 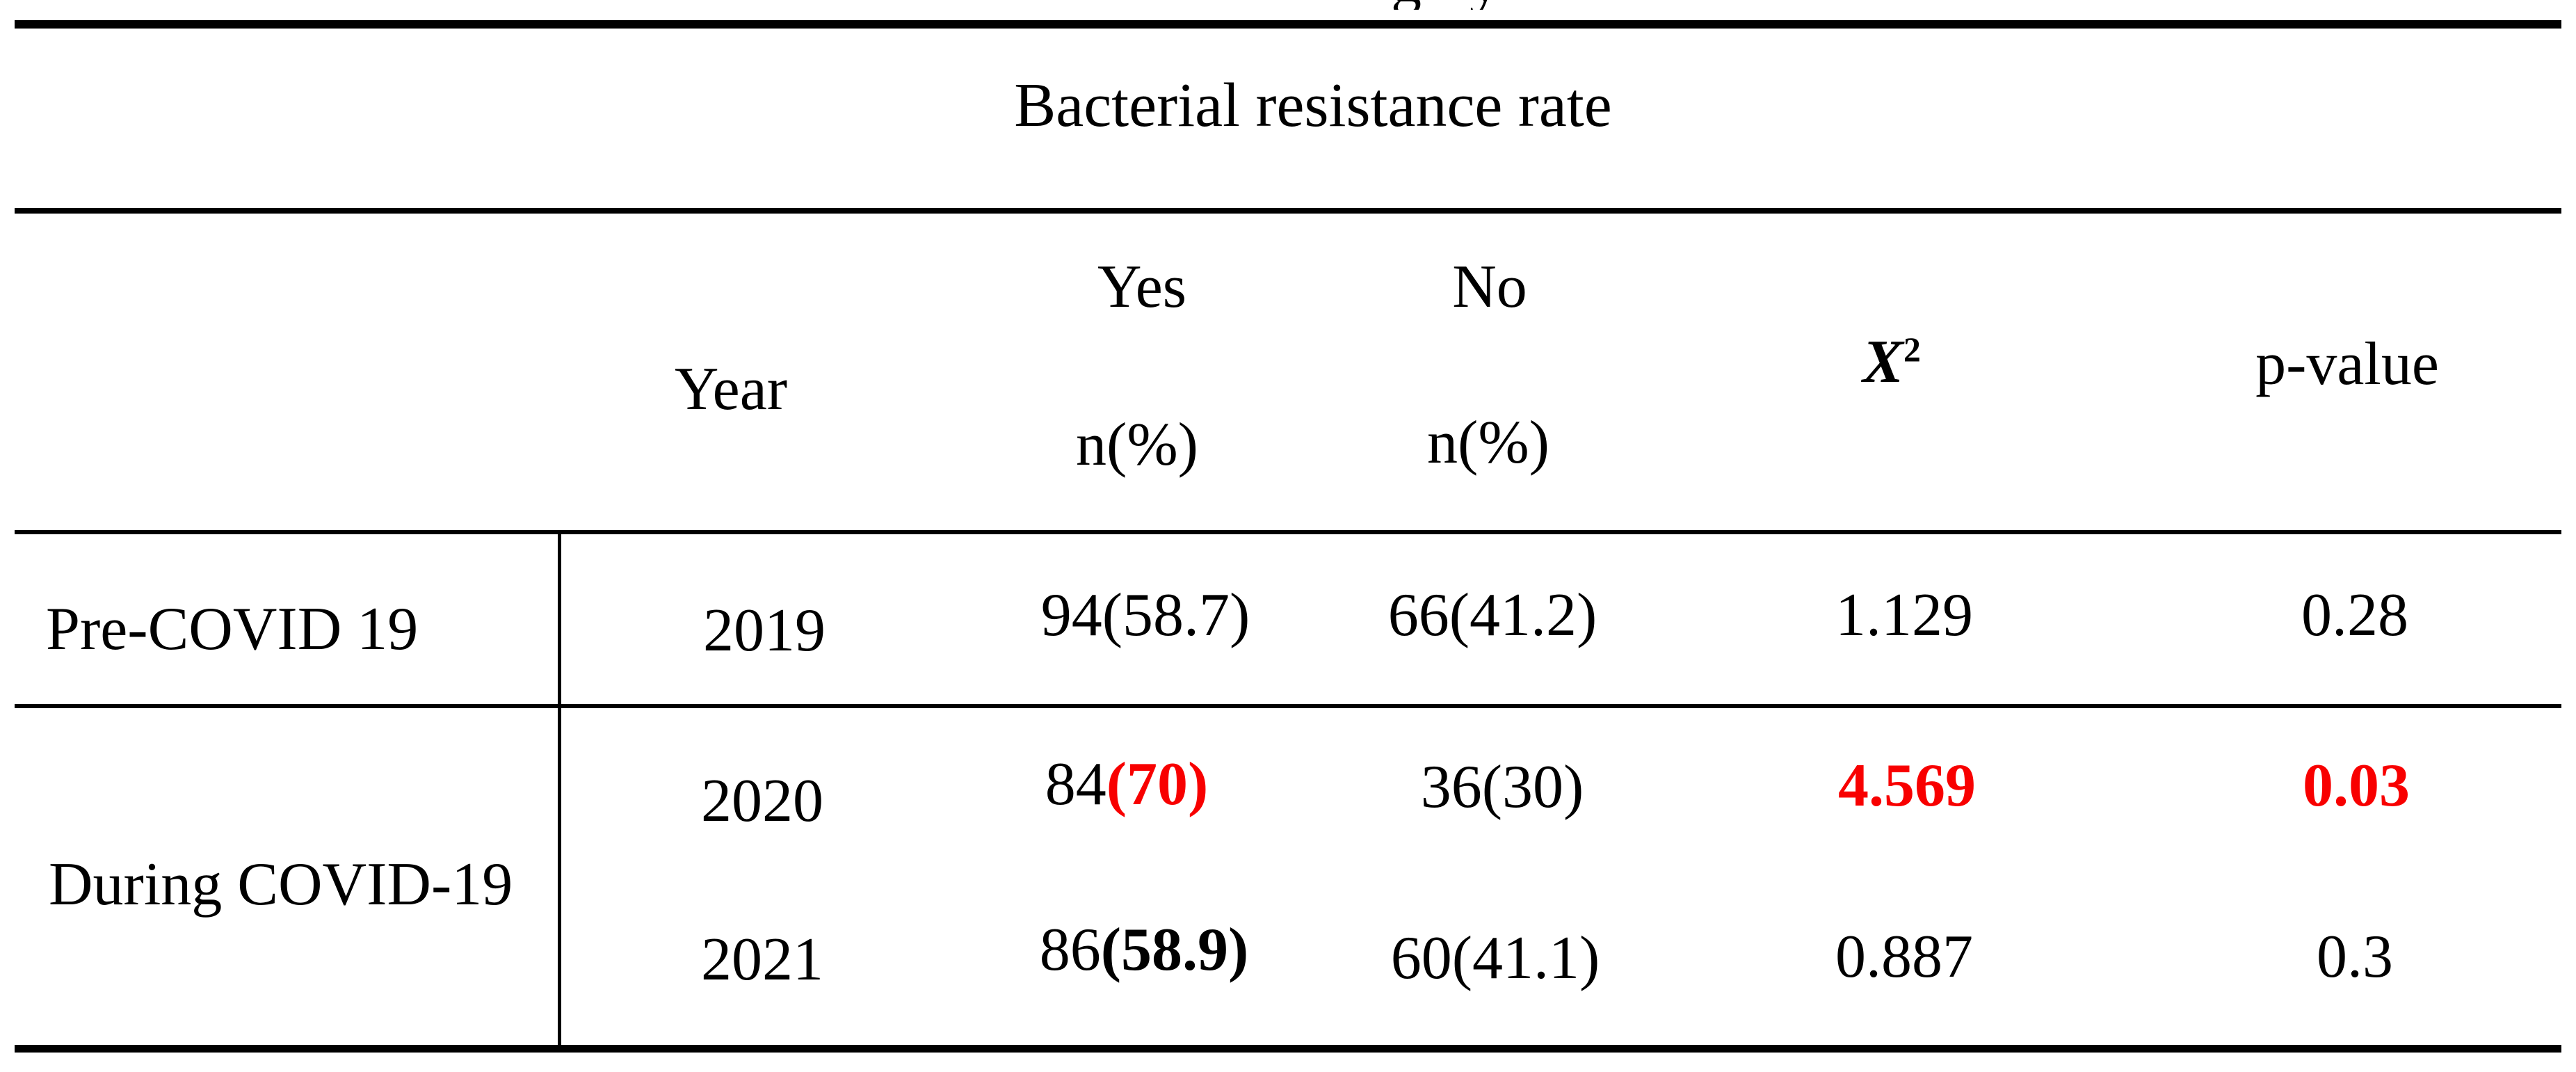 What do you see at coordinates (762, 959) in the screenshot?
I see `cell-year-2021: 2021` at bounding box center [762, 959].